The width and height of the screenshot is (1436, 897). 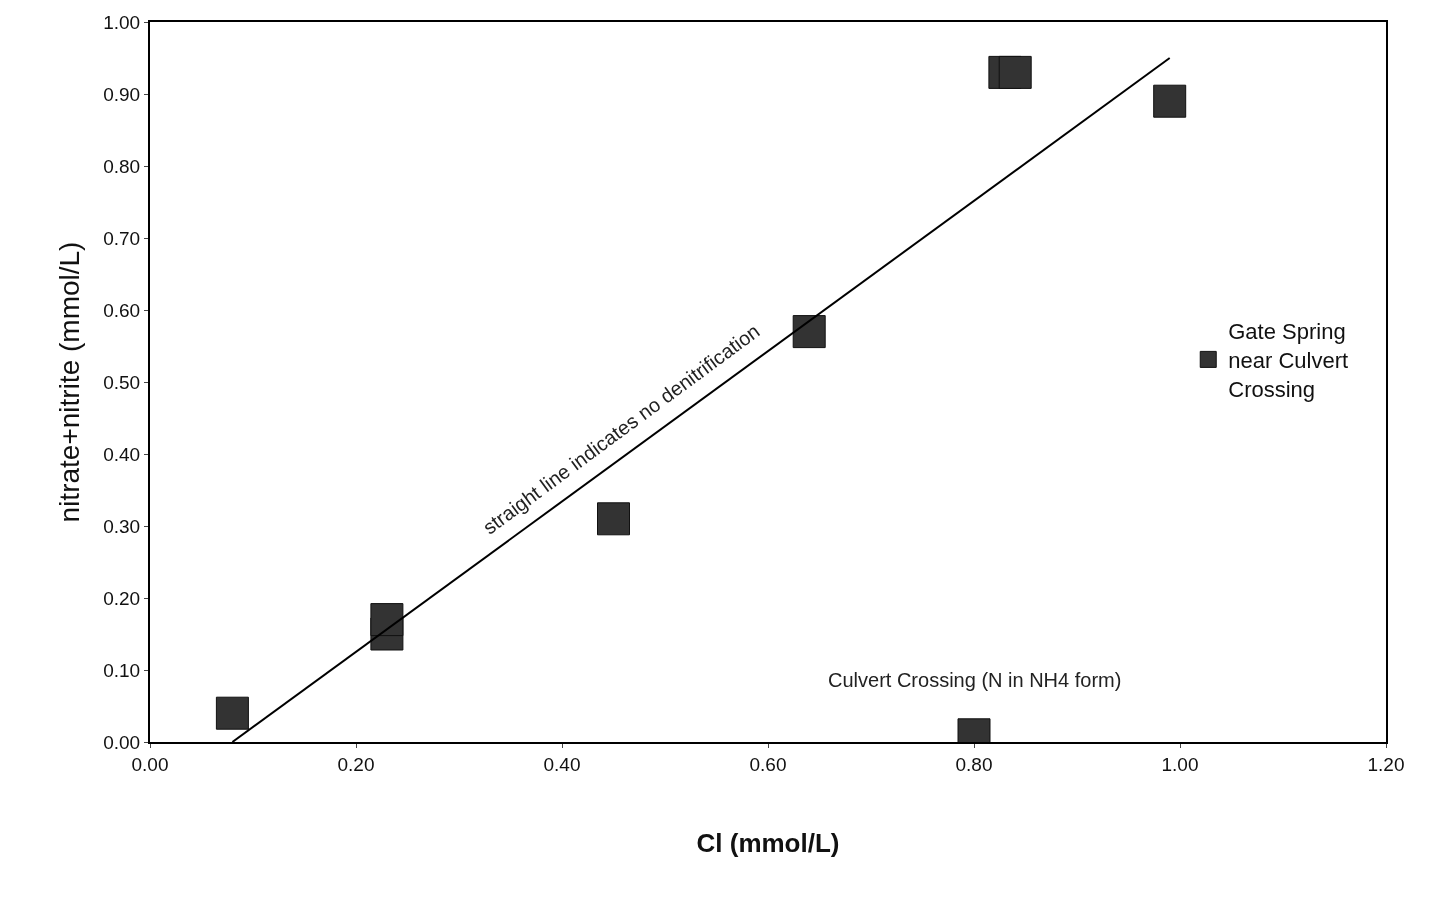 What do you see at coordinates (1288, 360) in the screenshot?
I see `legend-label: Gate Spring near Culvert Crossing` at bounding box center [1288, 360].